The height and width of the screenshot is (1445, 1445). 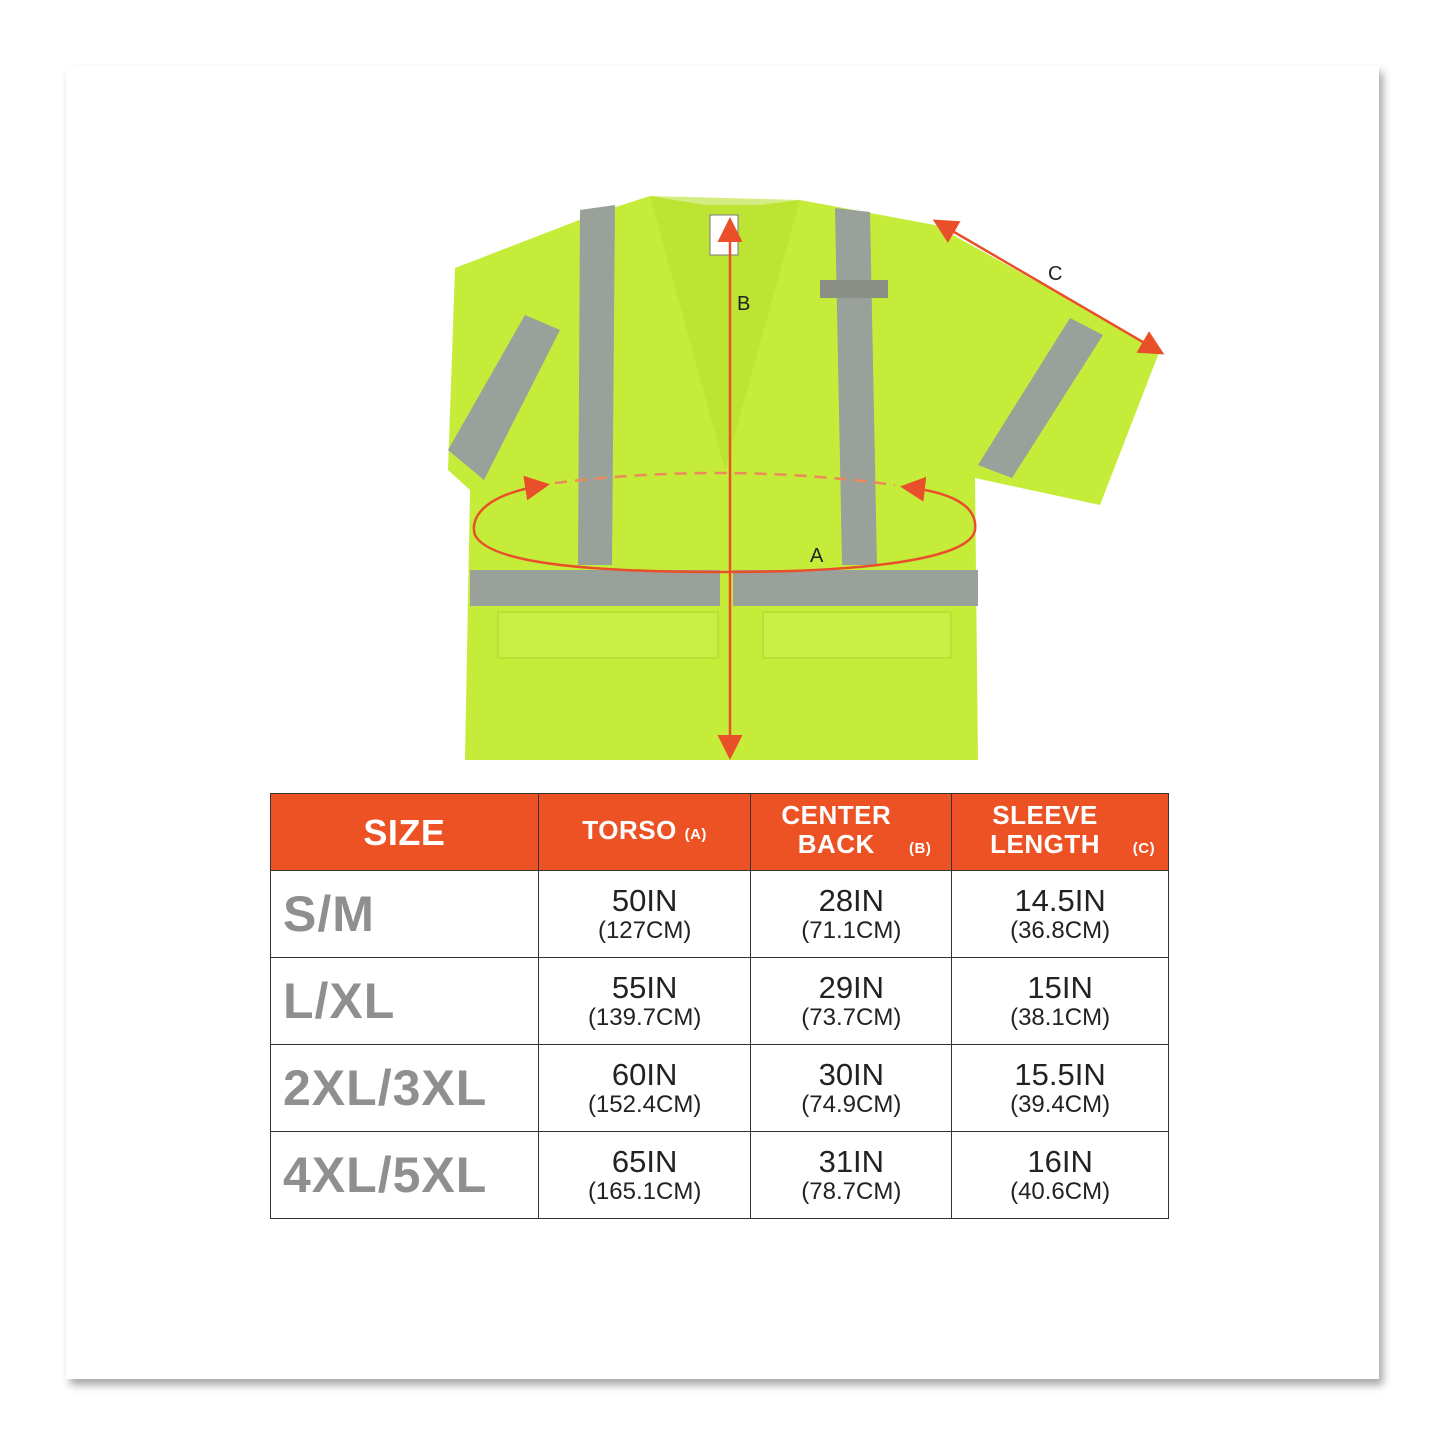 I want to click on center-back-cell: 30IN (74.9CM), so click(x=851, y=1088).